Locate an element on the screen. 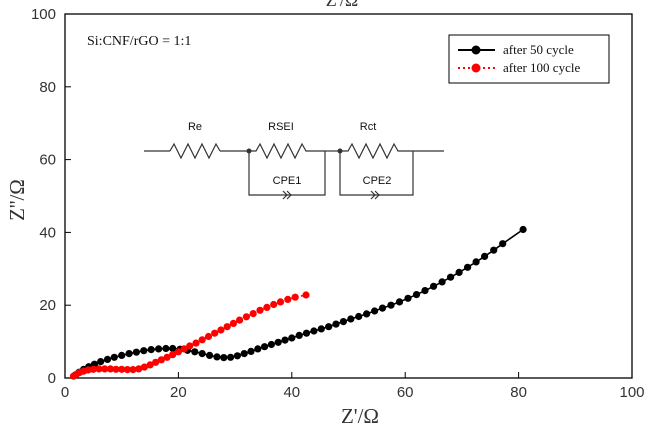 This screenshot has width=650, height=431. cpe2-symbol is located at coordinates (373, 195).